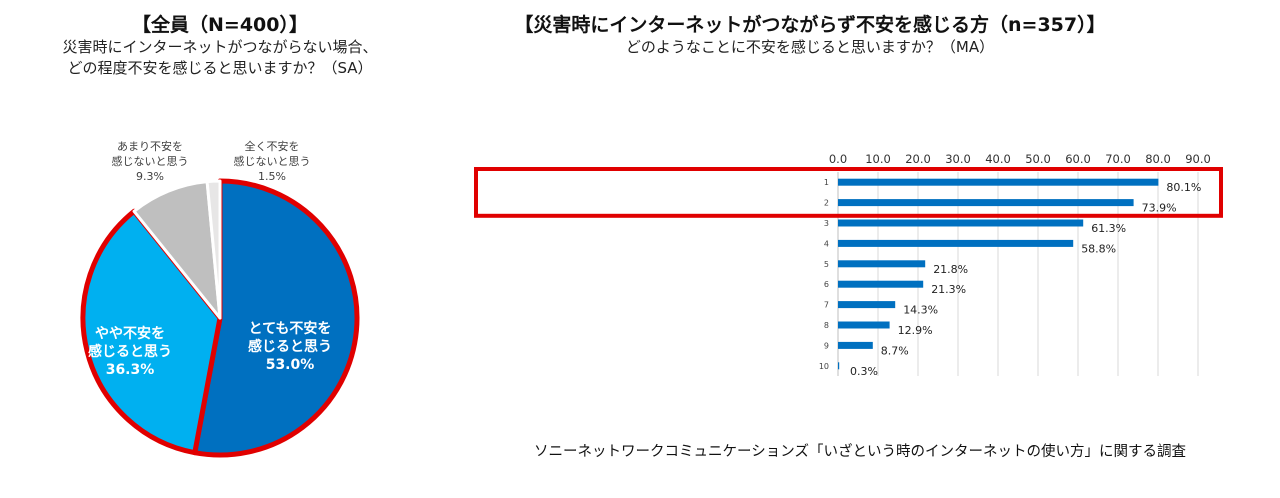  Describe the element at coordinates (848, 192) in the screenshot. I see `highlight-box` at that location.